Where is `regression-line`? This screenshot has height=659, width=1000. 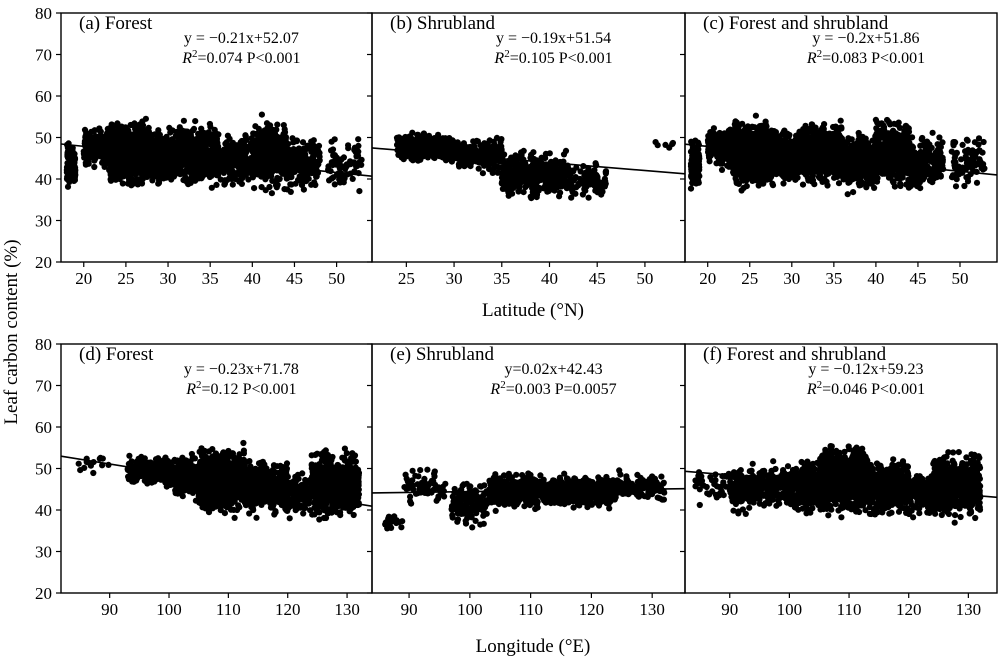 regression-line is located at coordinates (528, 161).